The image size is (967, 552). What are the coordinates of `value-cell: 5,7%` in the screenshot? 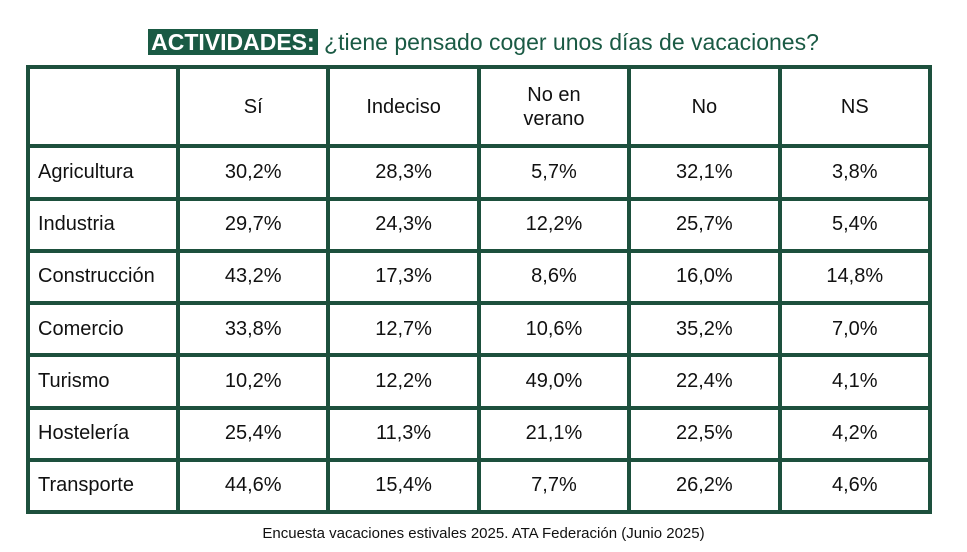 It's located at (554, 172).